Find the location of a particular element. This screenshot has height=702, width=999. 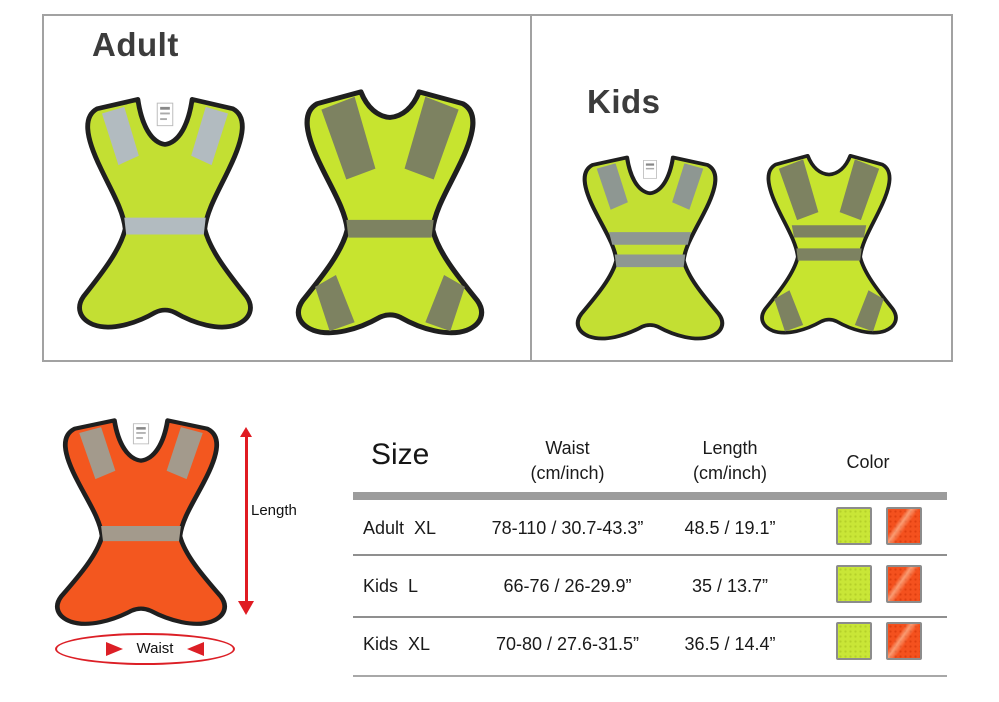

adult-section-label: Adult is located at coordinates (135, 44).